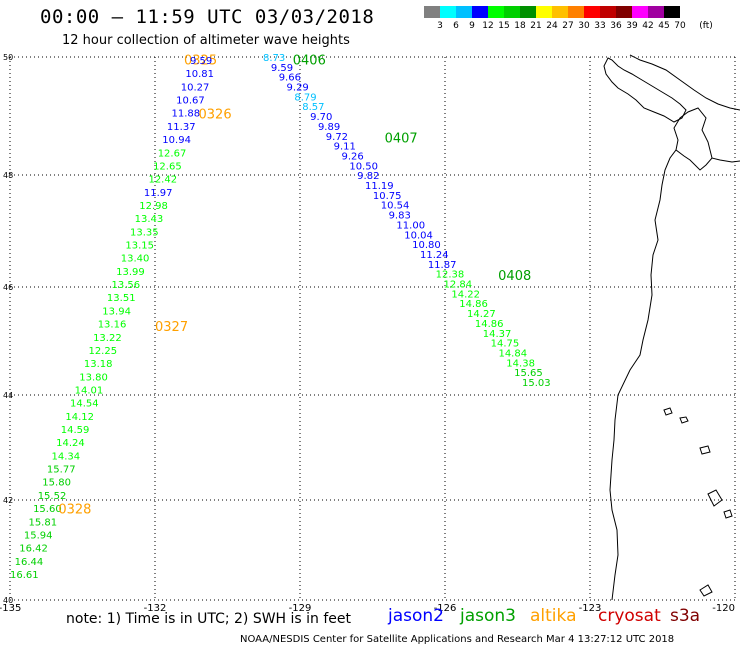  I want to click on latitude-tick-label: 50, so click(8, 57).